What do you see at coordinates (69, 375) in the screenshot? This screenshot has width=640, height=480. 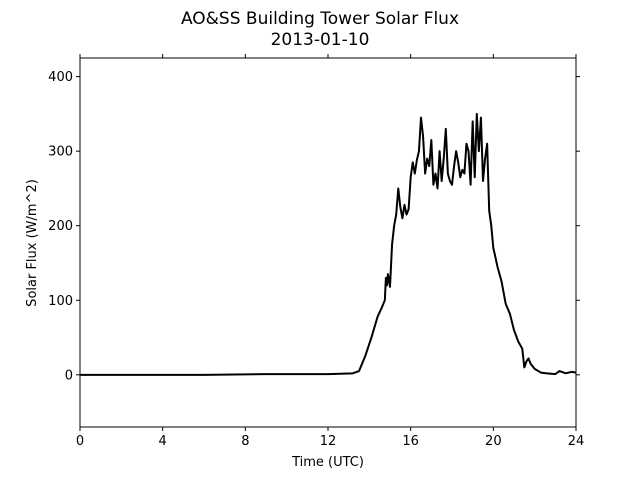 I see `y-tick-label: 0` at bounding box center [69, 375].